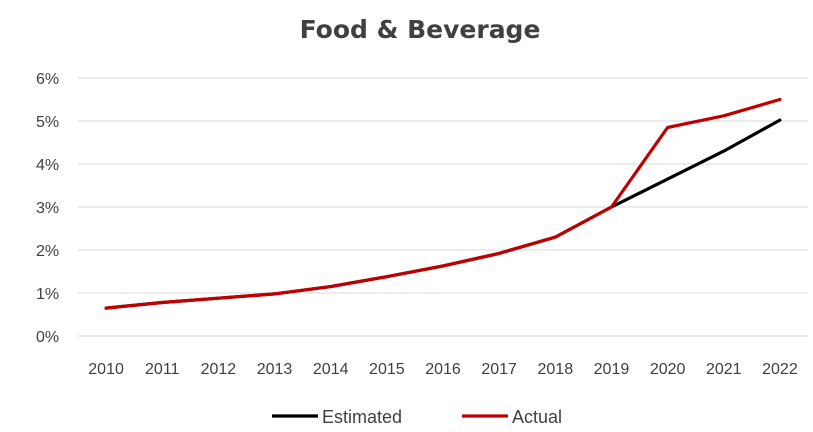 The width and height of the screenshot is (813, 432). Describe the element at coordinates (612, 369) in the screenshot. I see `x-tick-label: 2019` at that location.